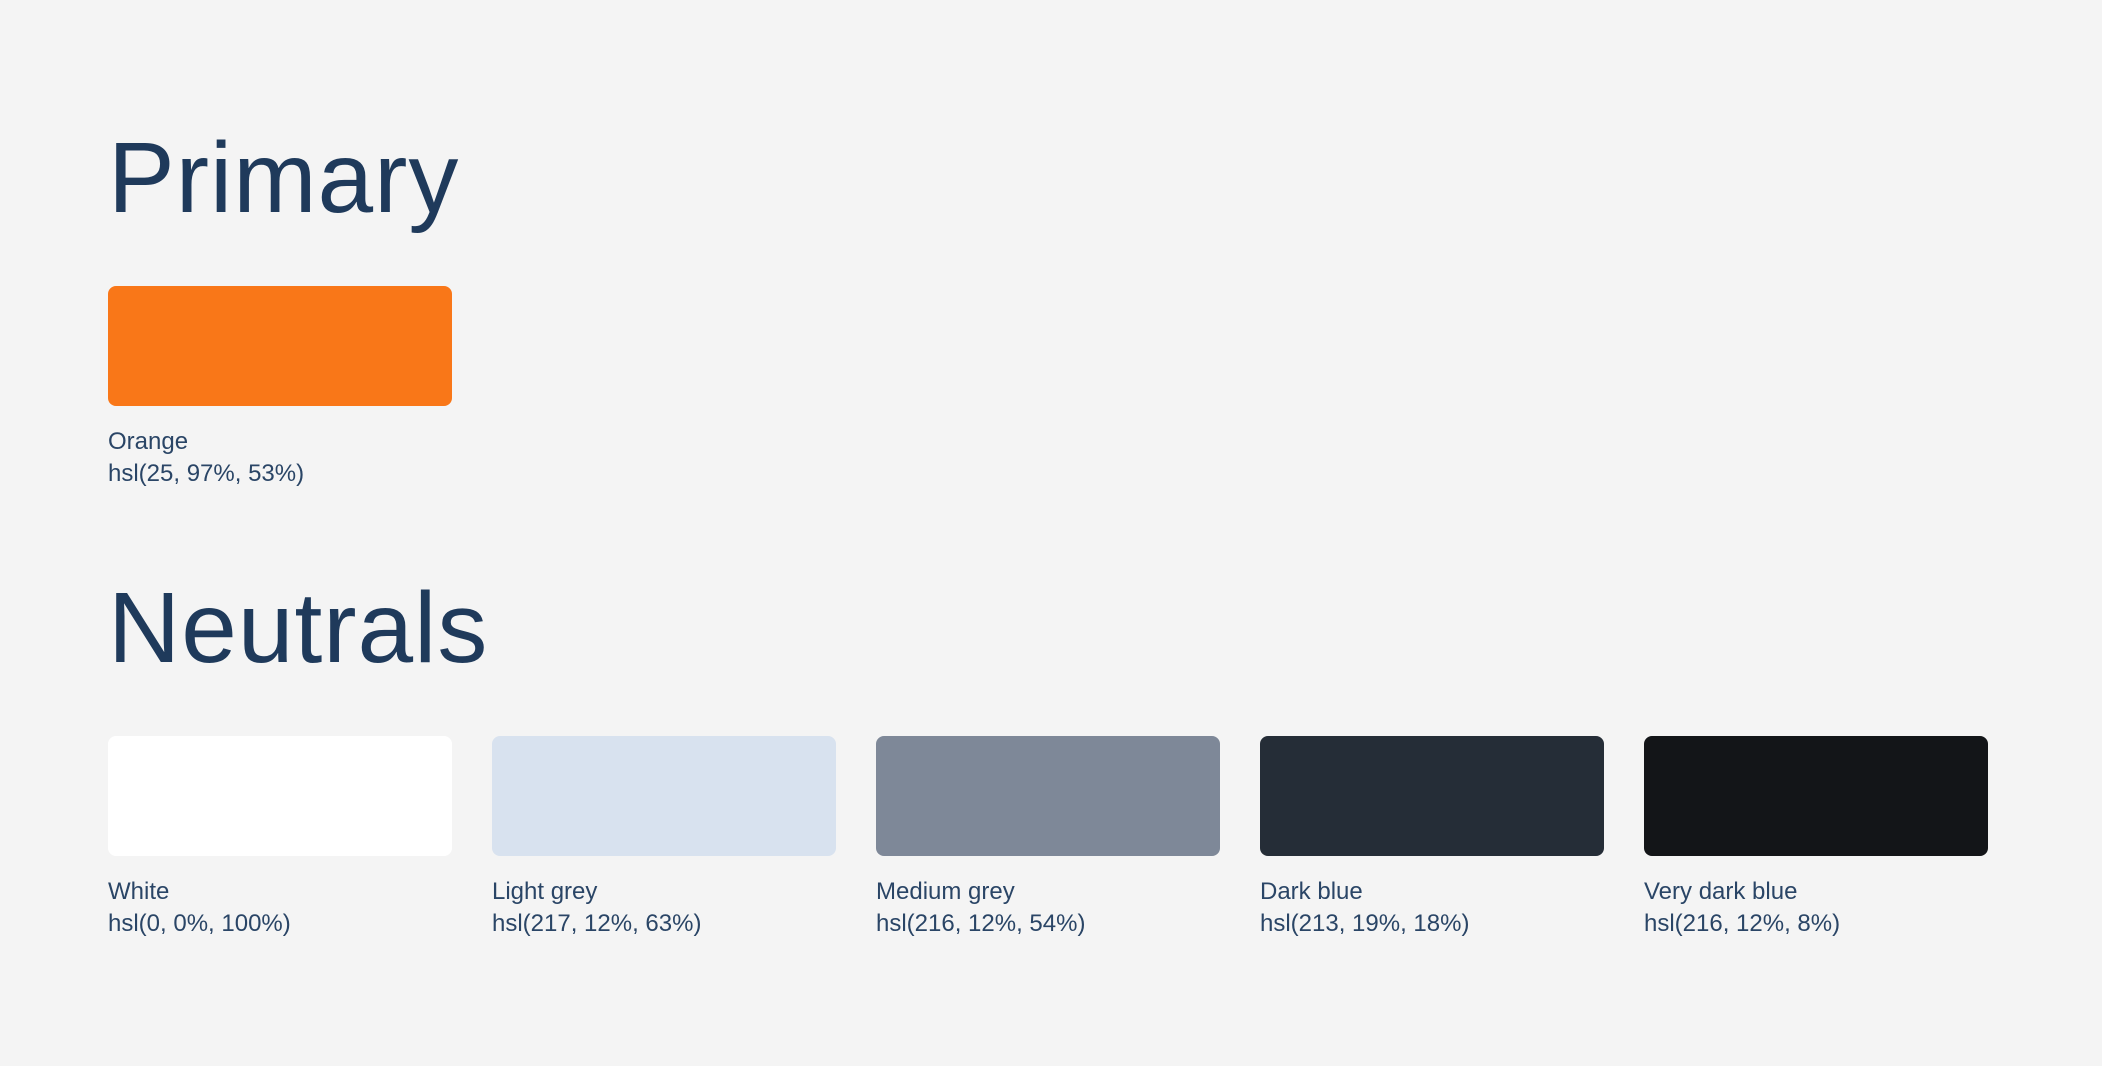 The width and height of the screenshot is (2102, 1066). What do you see at coordinates (1365, 923) in the screenshot?
I see `swatch-value: hsl(213, 19%, 18%)` at bounding box center [1365, 923].